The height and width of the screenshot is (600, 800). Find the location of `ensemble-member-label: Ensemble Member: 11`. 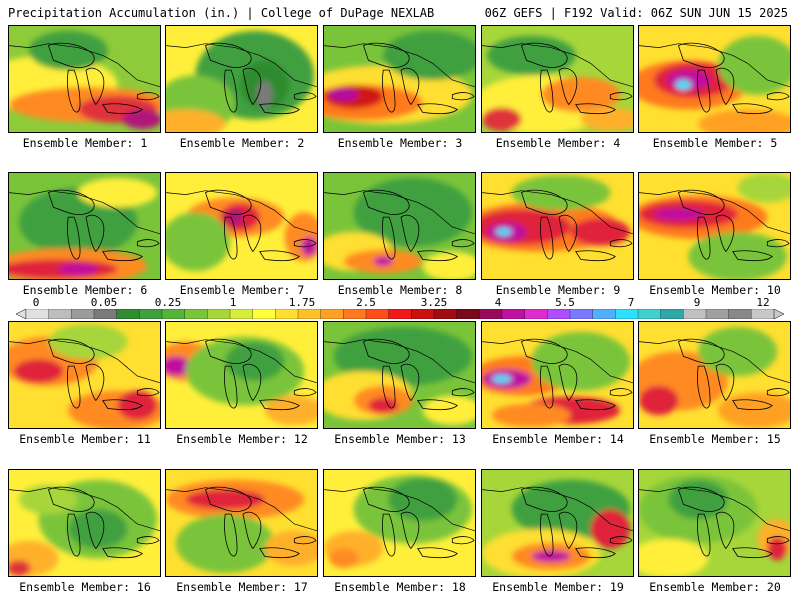

ensemble-member-label: Ensemble Member: 11 is located at coordinates (85, 439).